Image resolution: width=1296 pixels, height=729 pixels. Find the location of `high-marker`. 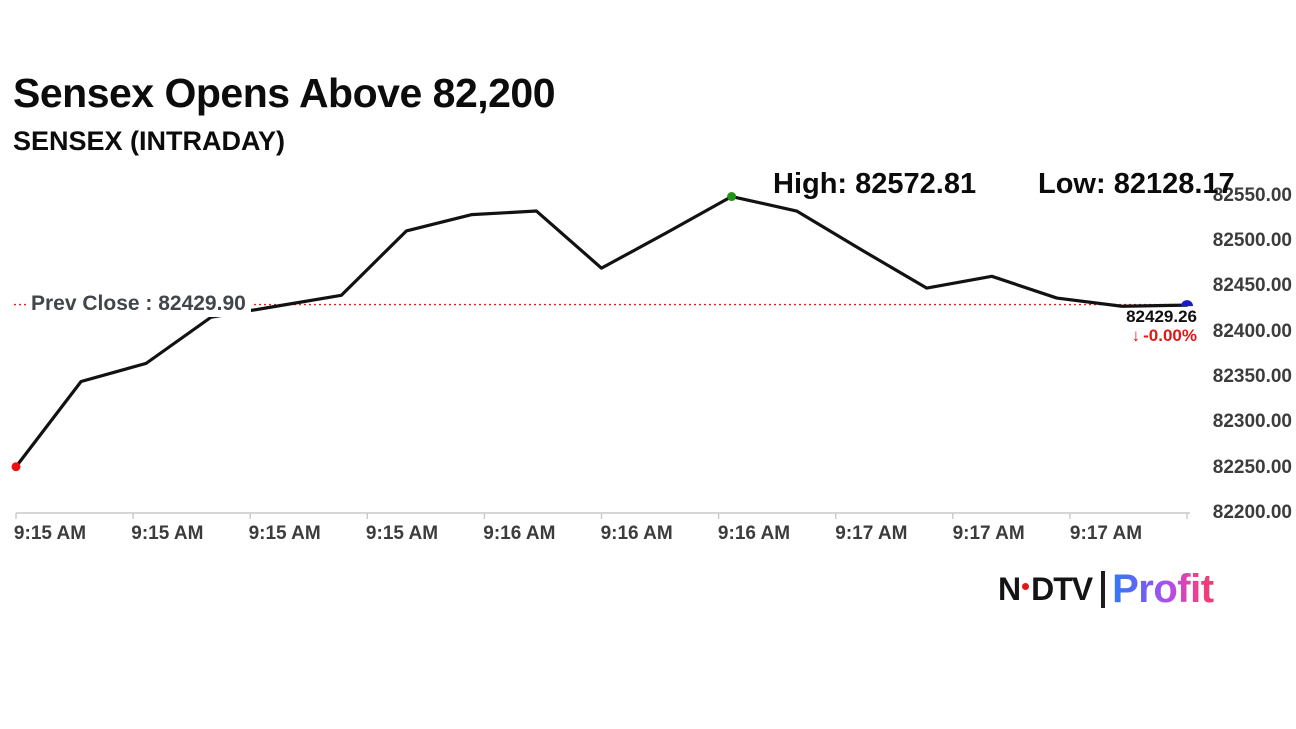

high-marker is located at coordinates (732, 197).